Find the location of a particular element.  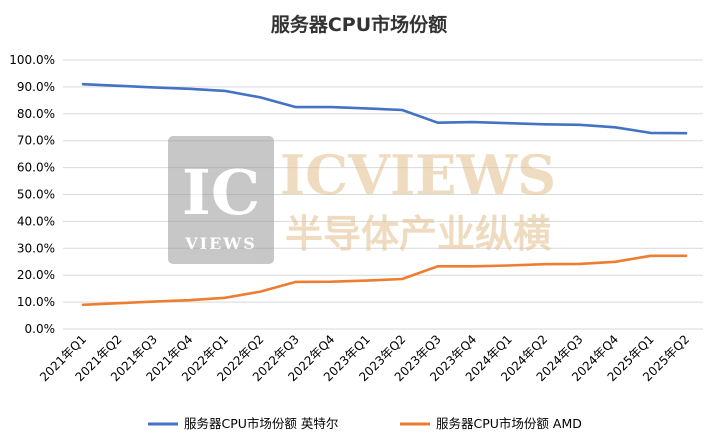

y-tick-label: 0.0% is located at coordinates (40, 329).